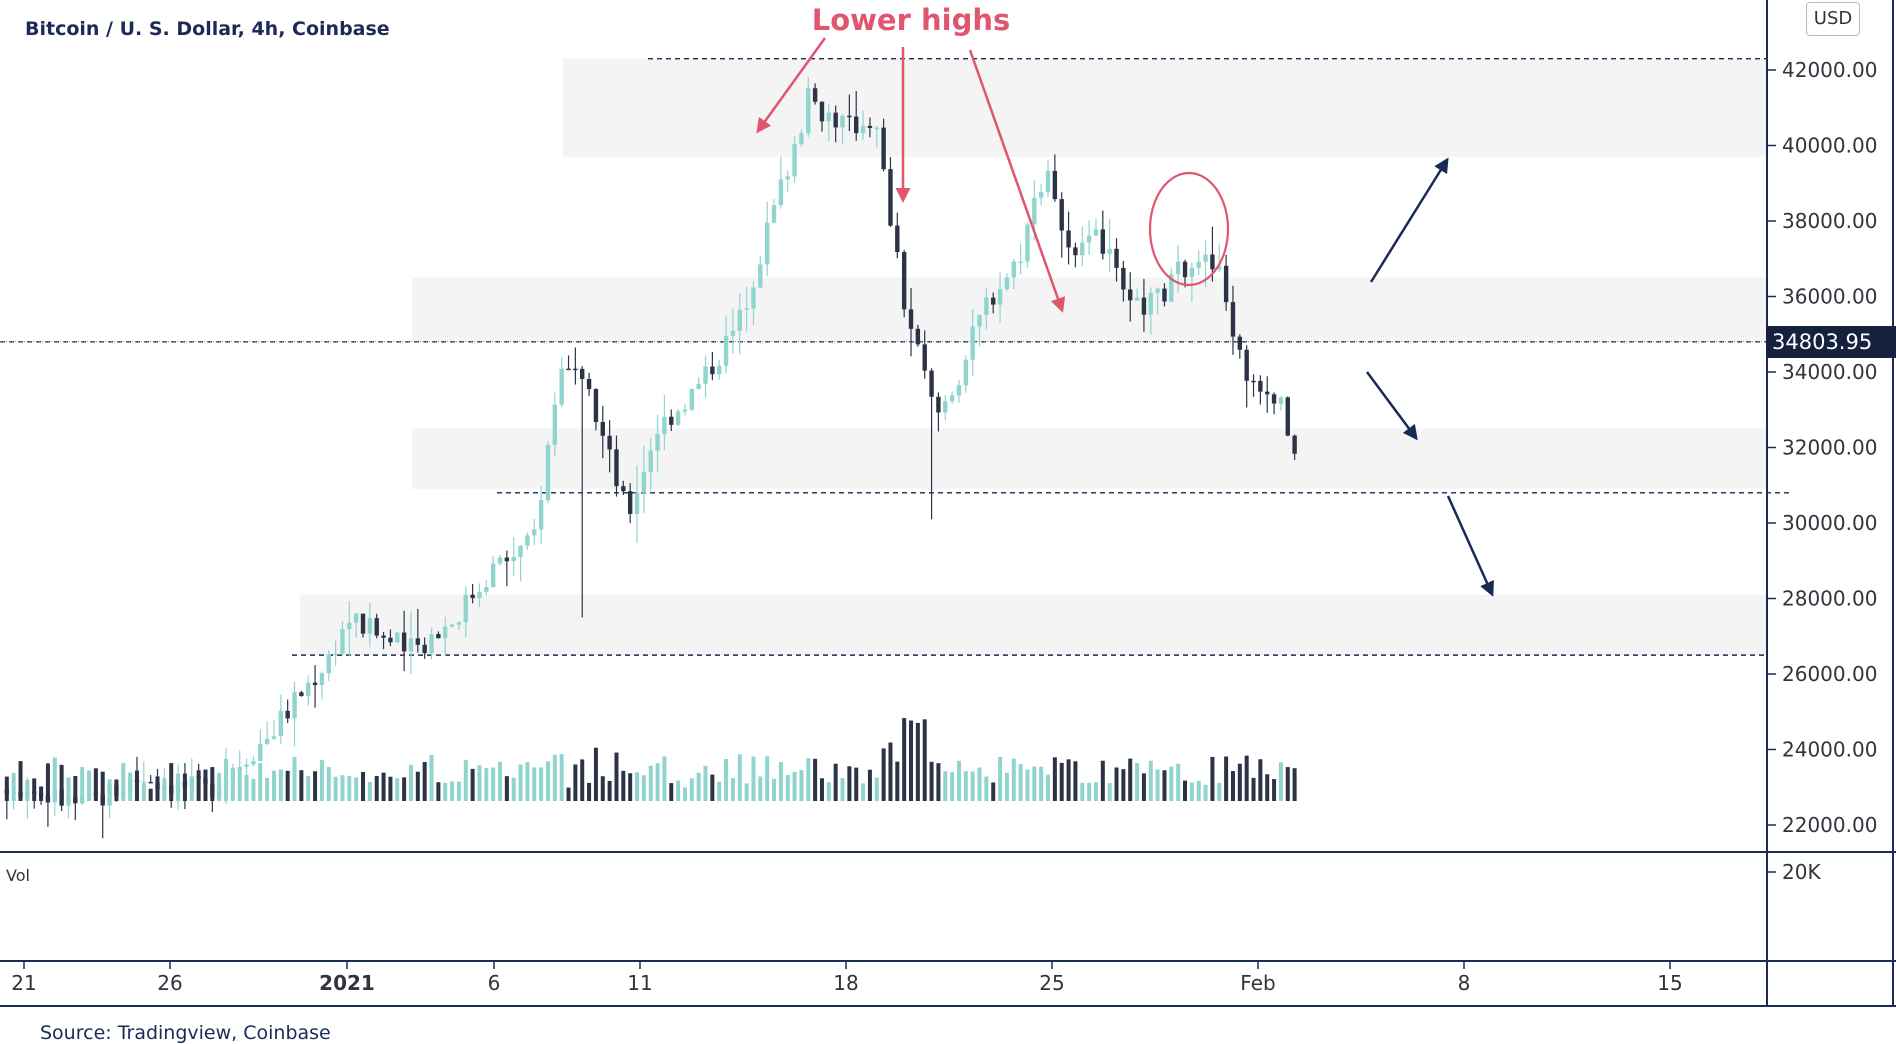  I want to click on x-tick-label: 25, so click(1051, 983).